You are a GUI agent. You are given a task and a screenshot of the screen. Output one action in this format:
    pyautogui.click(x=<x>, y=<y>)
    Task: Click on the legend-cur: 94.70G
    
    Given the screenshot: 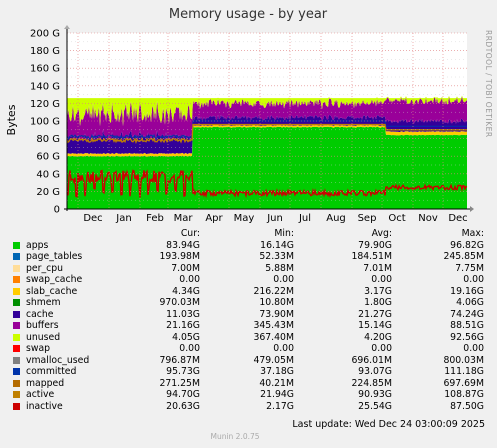 What is the action you would take?
    pyautogui.click(x=183, y=394)
    